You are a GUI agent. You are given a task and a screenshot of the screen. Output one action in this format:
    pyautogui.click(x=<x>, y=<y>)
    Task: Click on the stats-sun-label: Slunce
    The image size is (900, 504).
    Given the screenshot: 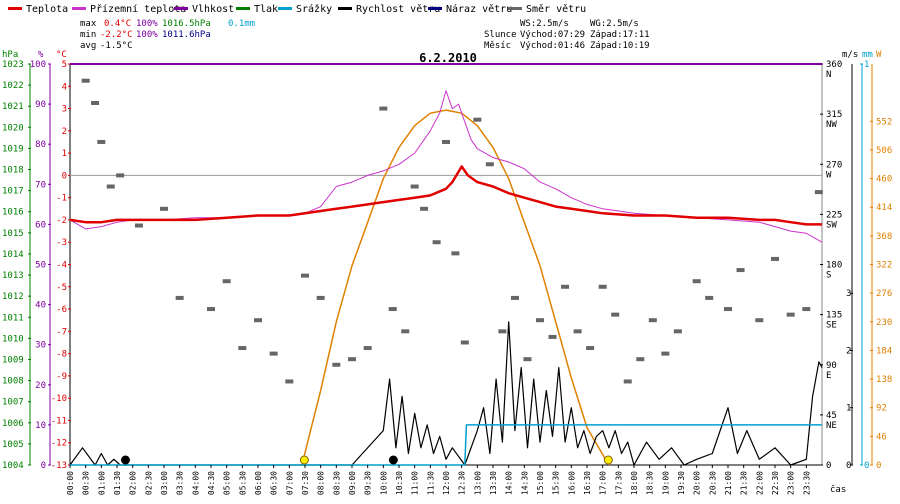 What is the action you would take?
    pyautogui.click(x=500, y=35)
    